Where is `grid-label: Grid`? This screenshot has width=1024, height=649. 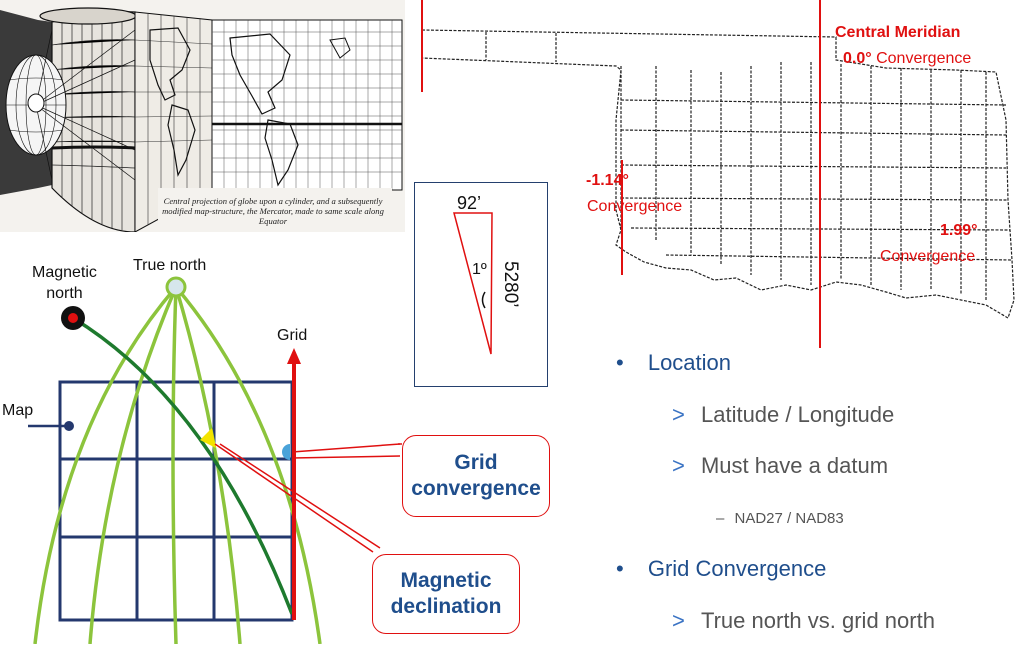
grid-label: Grid is located at coordinates (292, 335).